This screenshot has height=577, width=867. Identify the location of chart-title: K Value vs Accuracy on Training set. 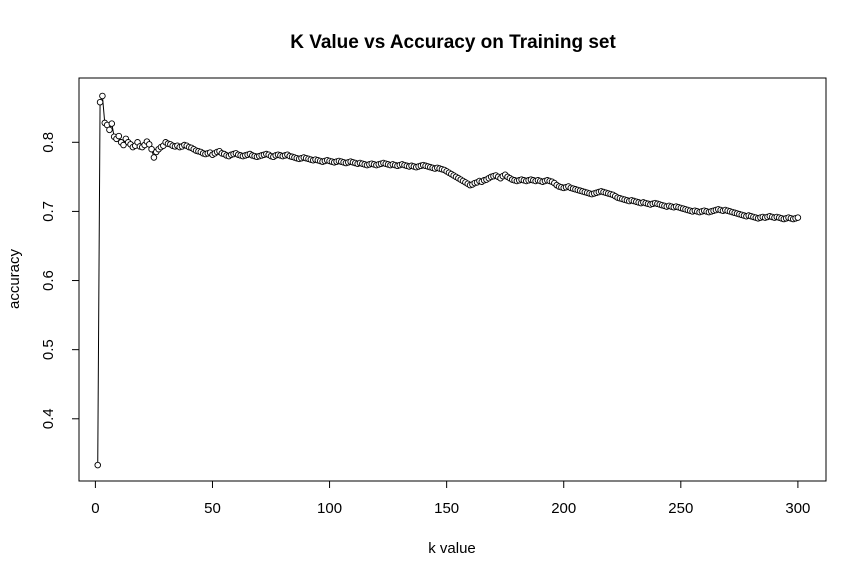
(453, 42).